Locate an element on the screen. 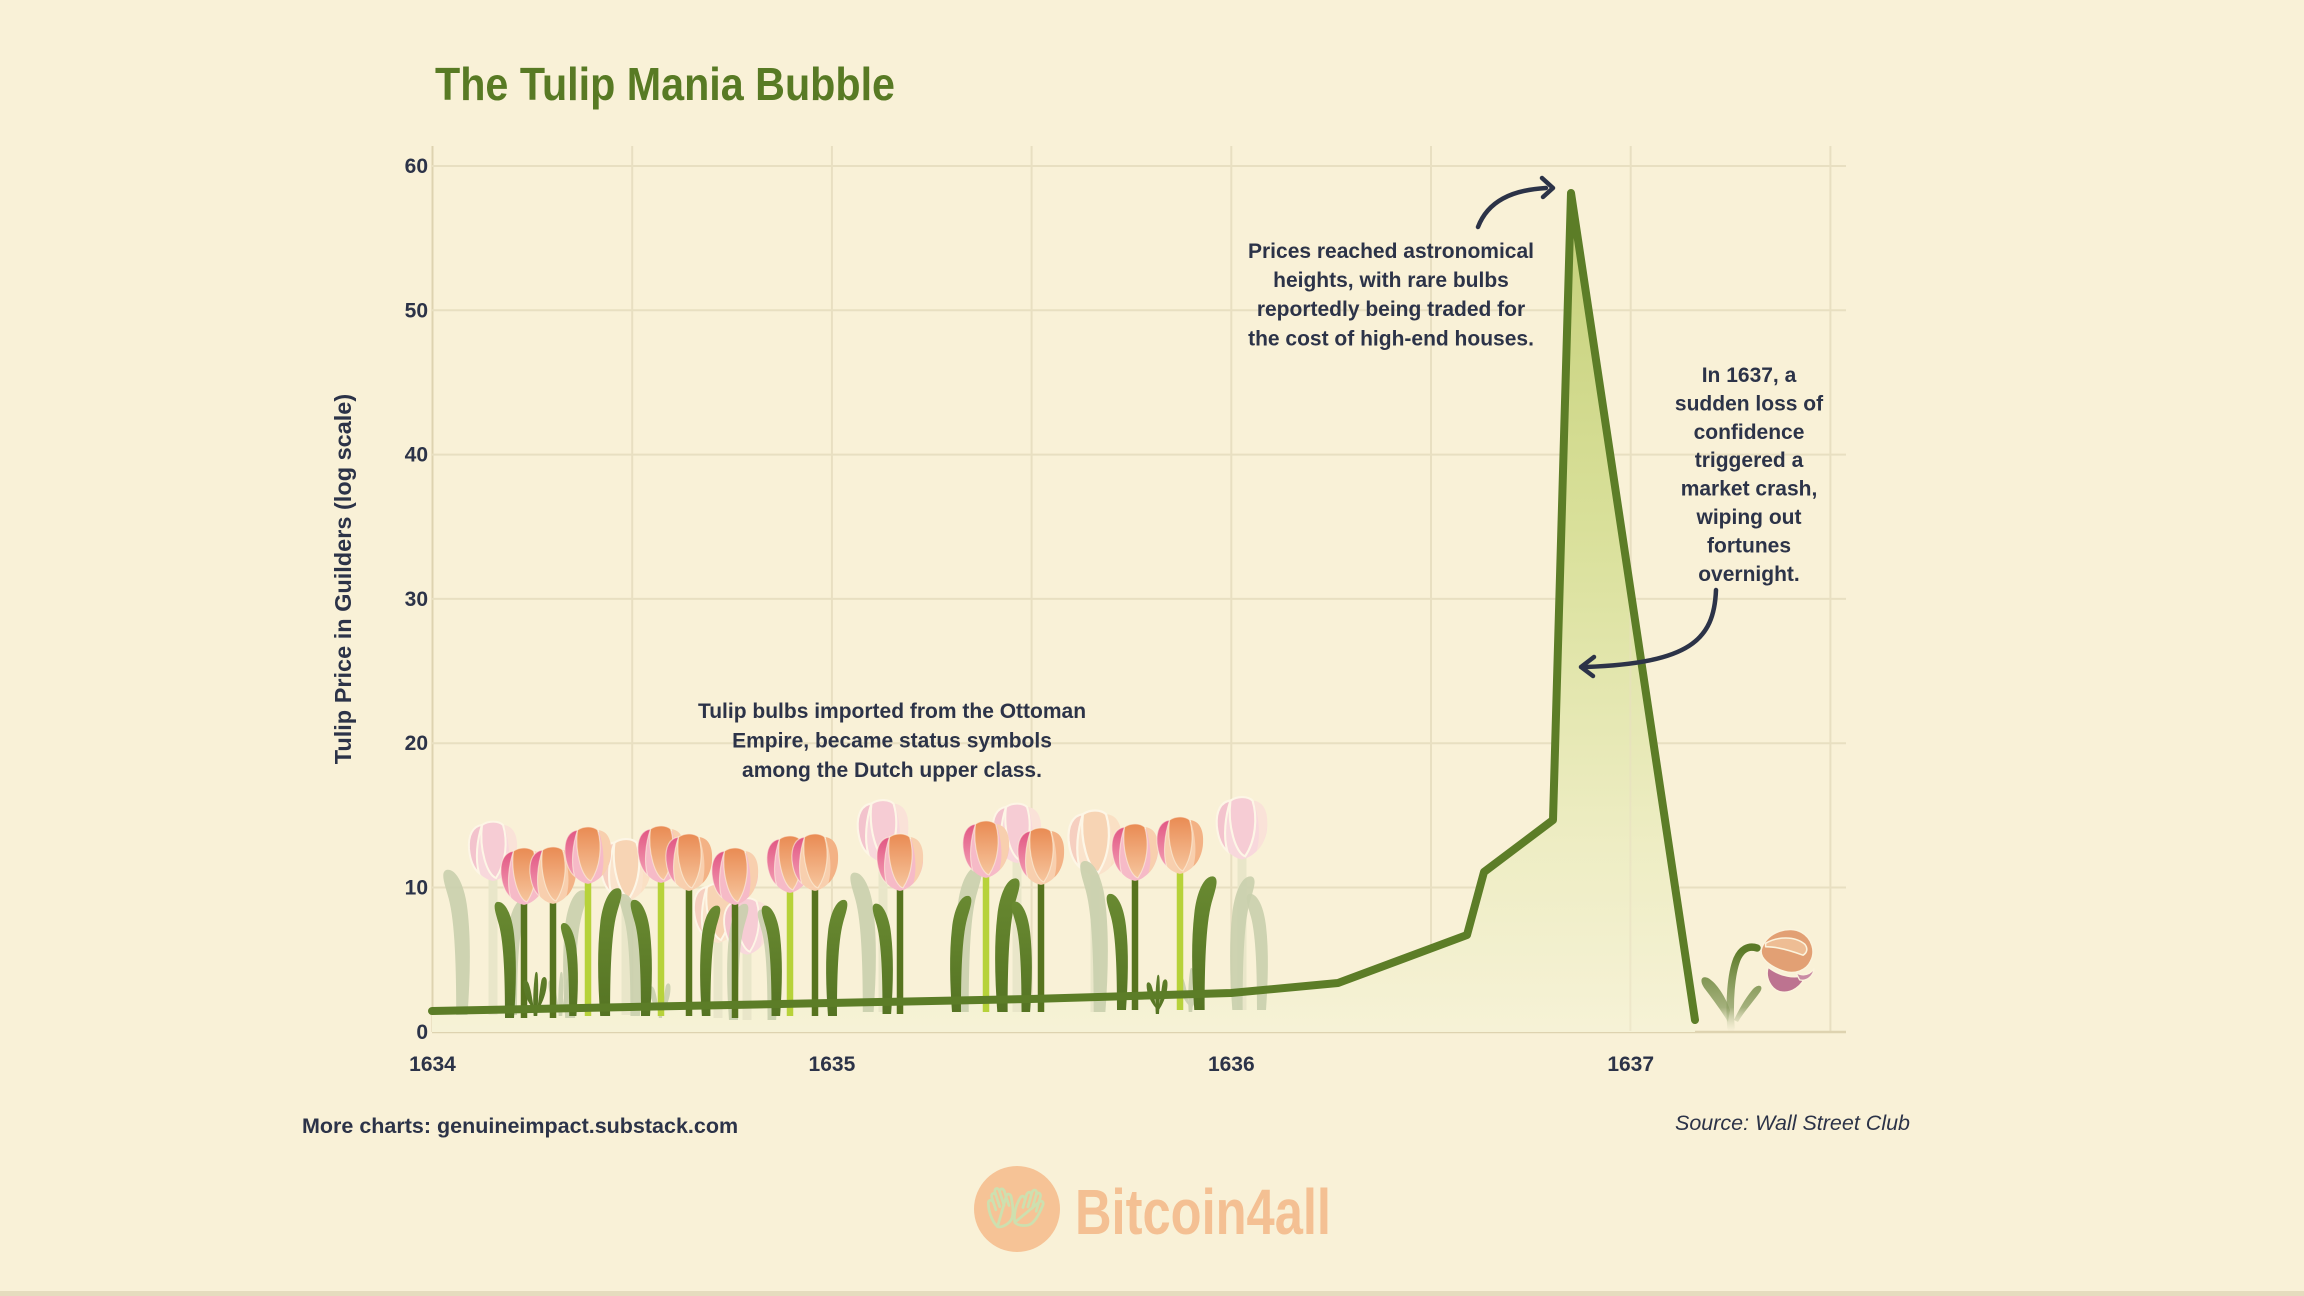 This screenshot has height=1296, width=2304. svg-text: 30 is located at coordinates (416, 599).